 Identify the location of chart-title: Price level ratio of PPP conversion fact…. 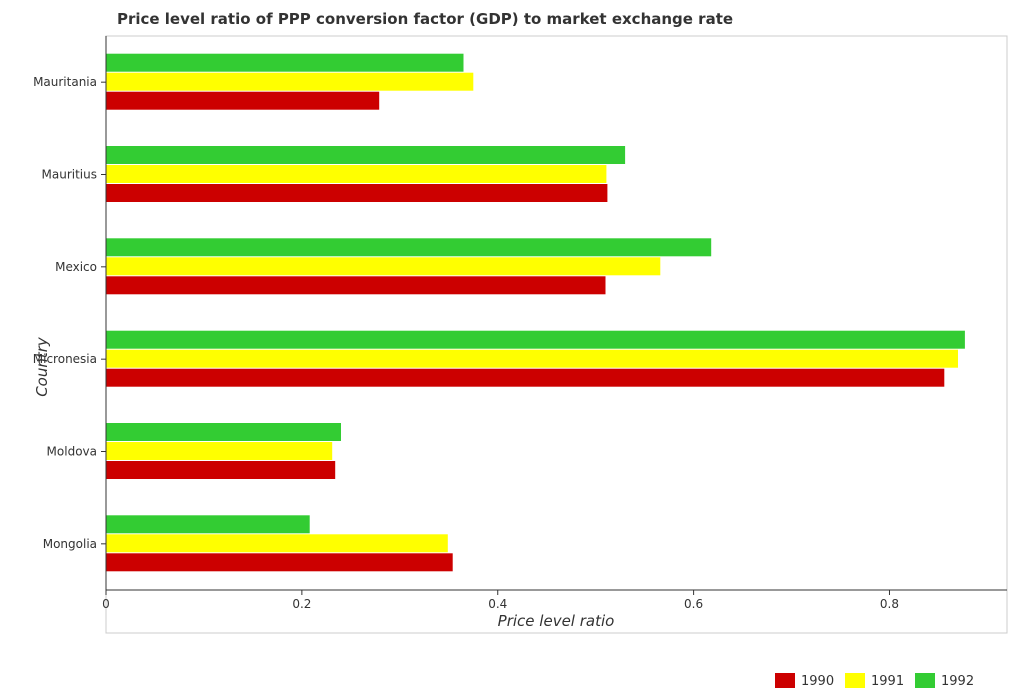
(425, 19).